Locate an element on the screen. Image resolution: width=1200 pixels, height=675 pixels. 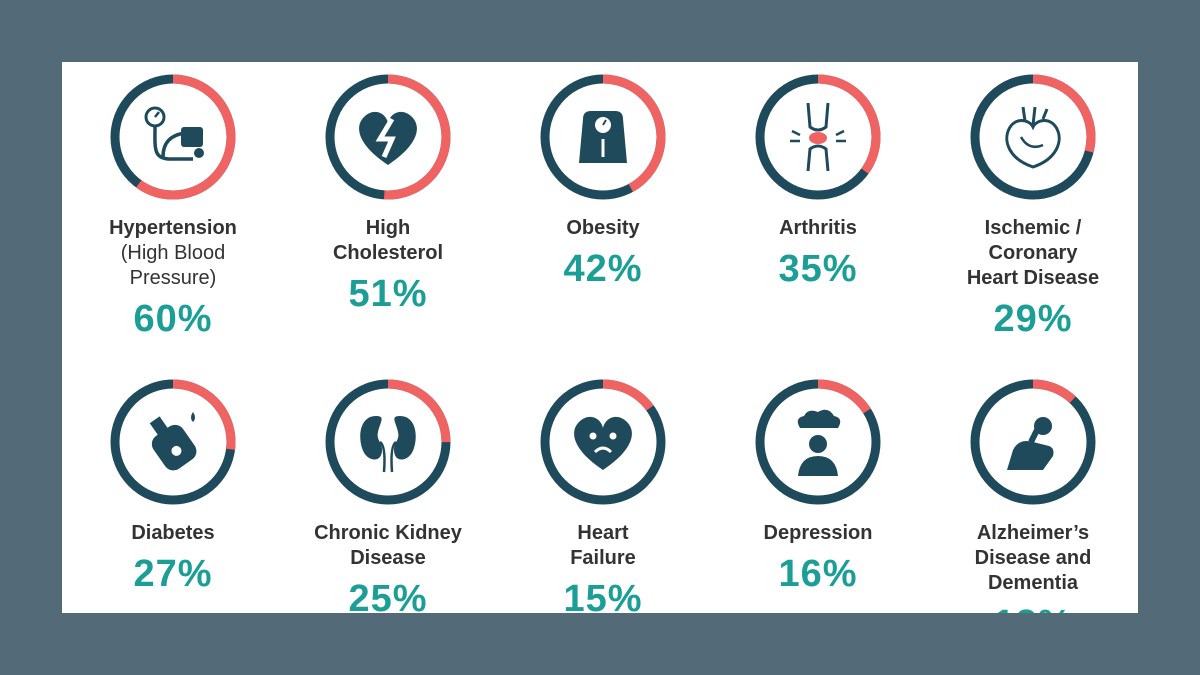
stat-item-3: Obesity 42% is located at coordinates (603, 181).